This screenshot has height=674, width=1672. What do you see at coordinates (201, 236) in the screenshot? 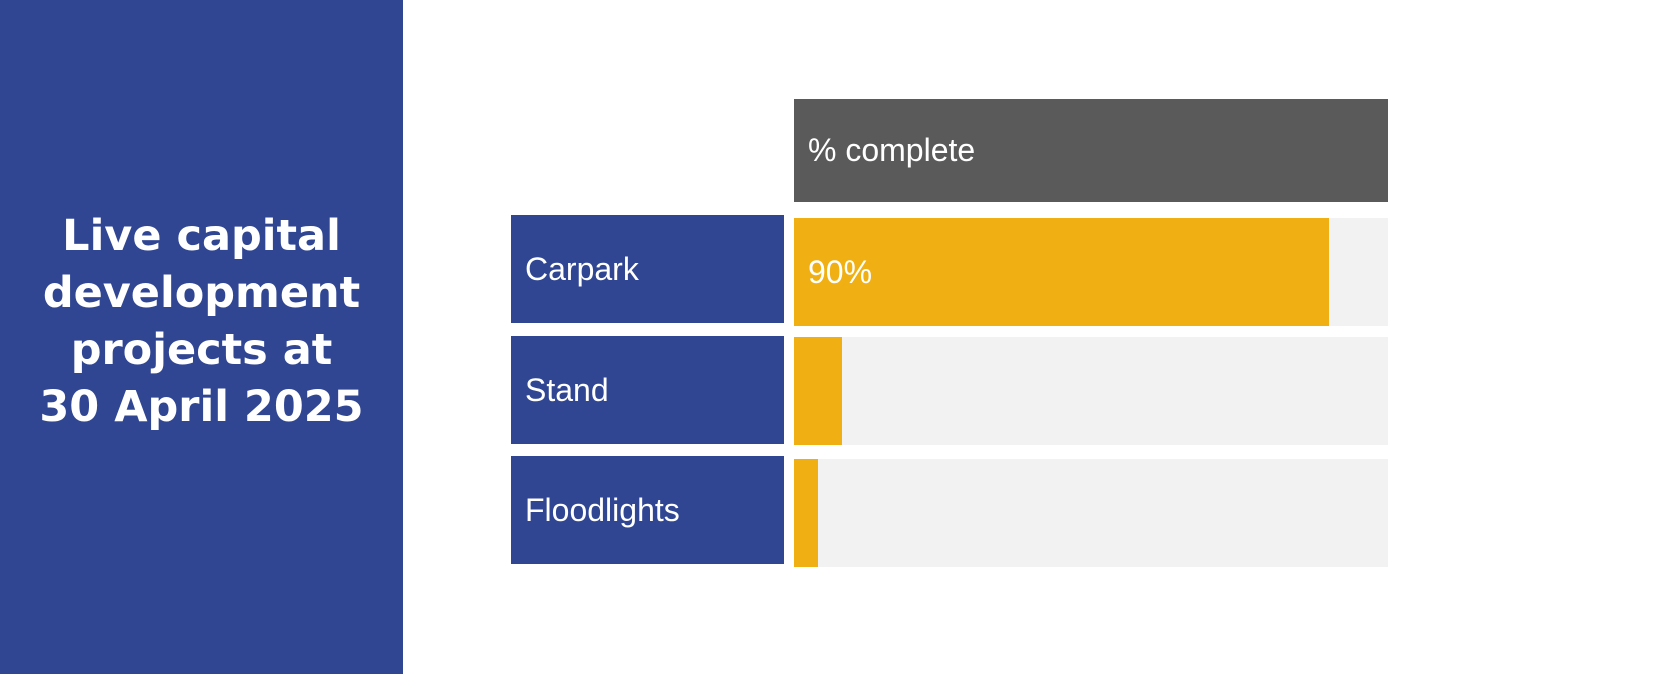
I see `title-line-1: Live capital` at bounding box center [201, 236].